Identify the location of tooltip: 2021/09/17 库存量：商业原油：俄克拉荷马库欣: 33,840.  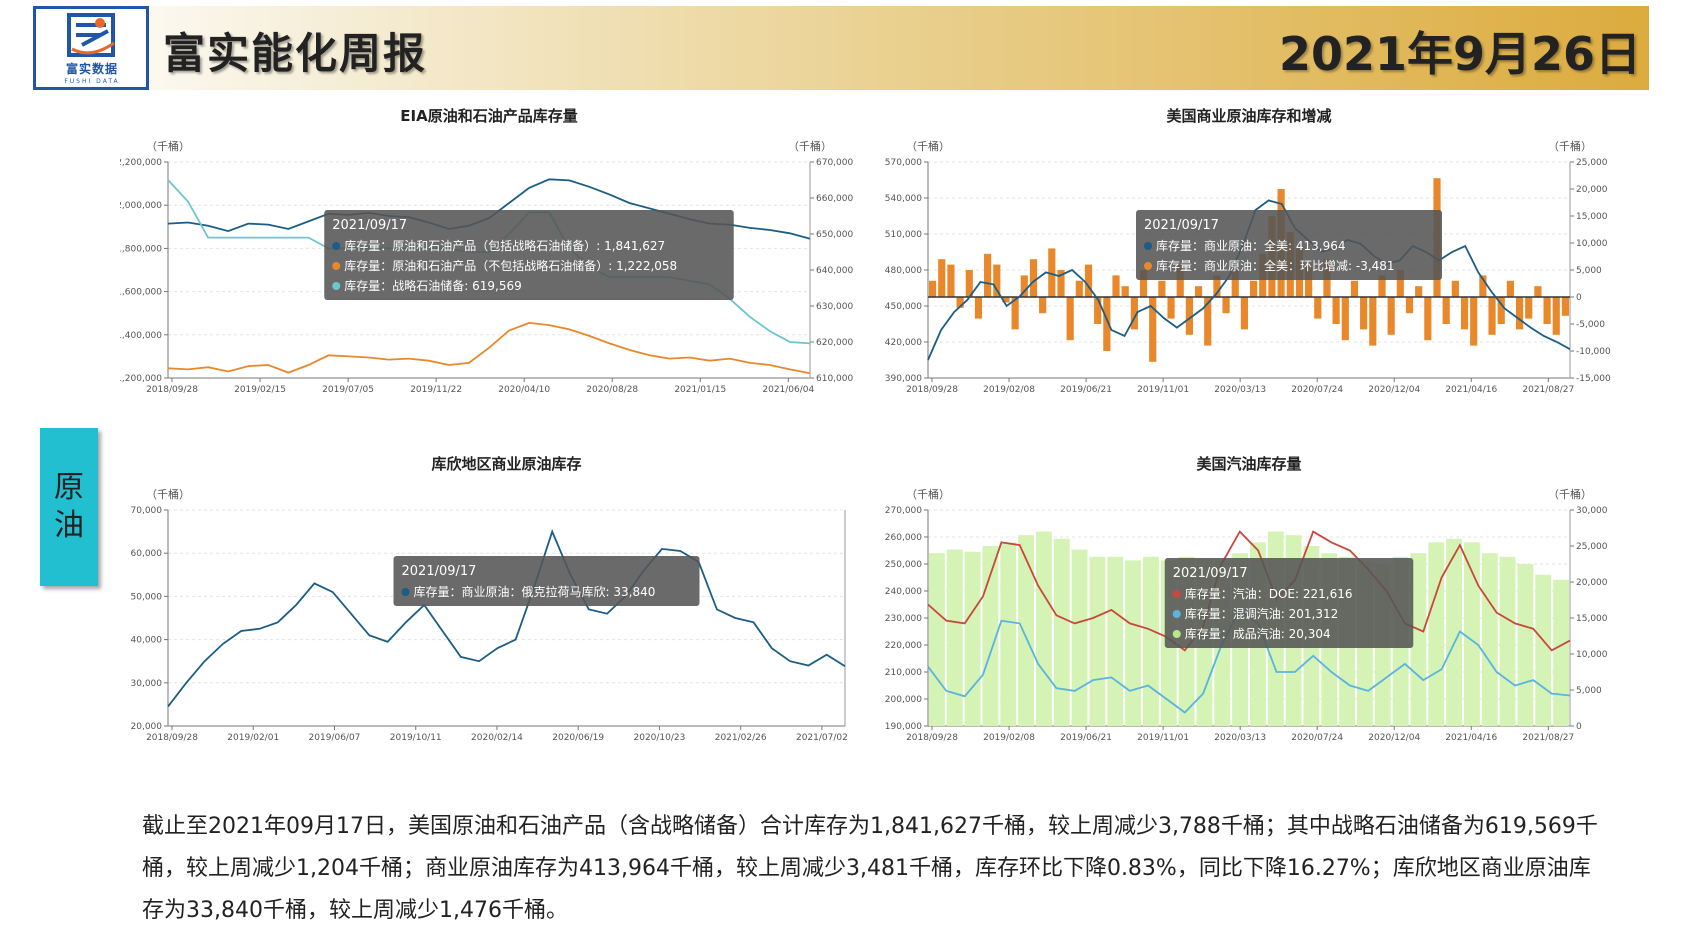
(546, 581).